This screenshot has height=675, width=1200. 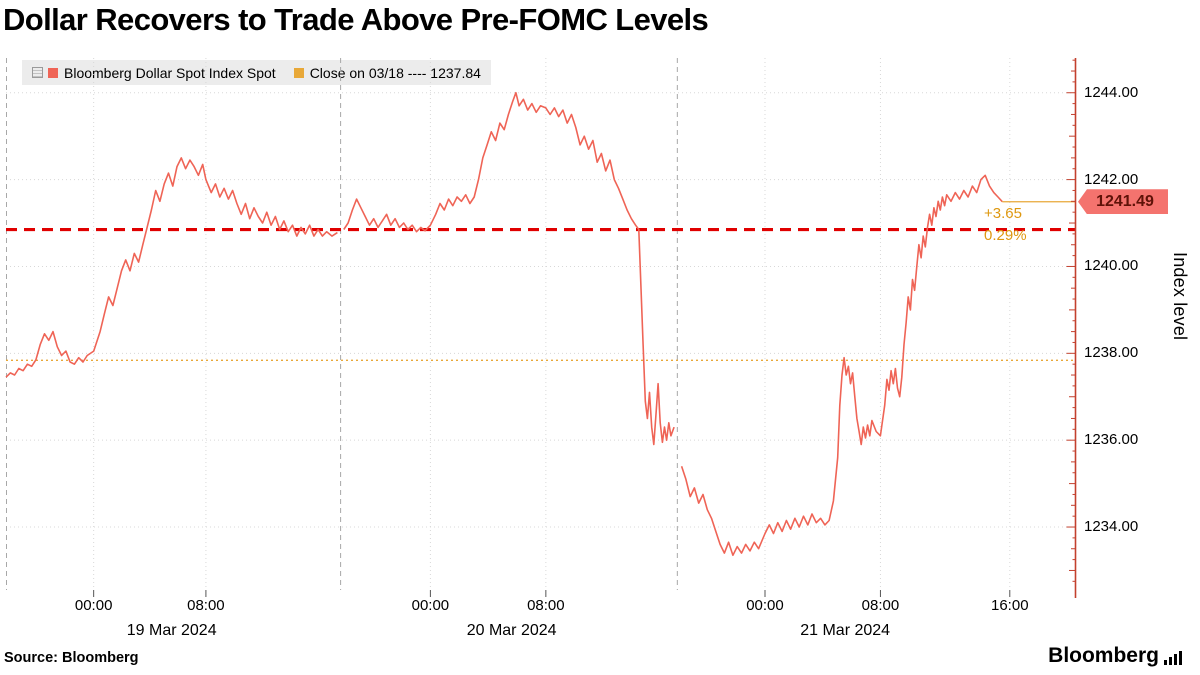 I want to click on bloomberg-logo: Bloomberg, so click(x=1115, y=656).